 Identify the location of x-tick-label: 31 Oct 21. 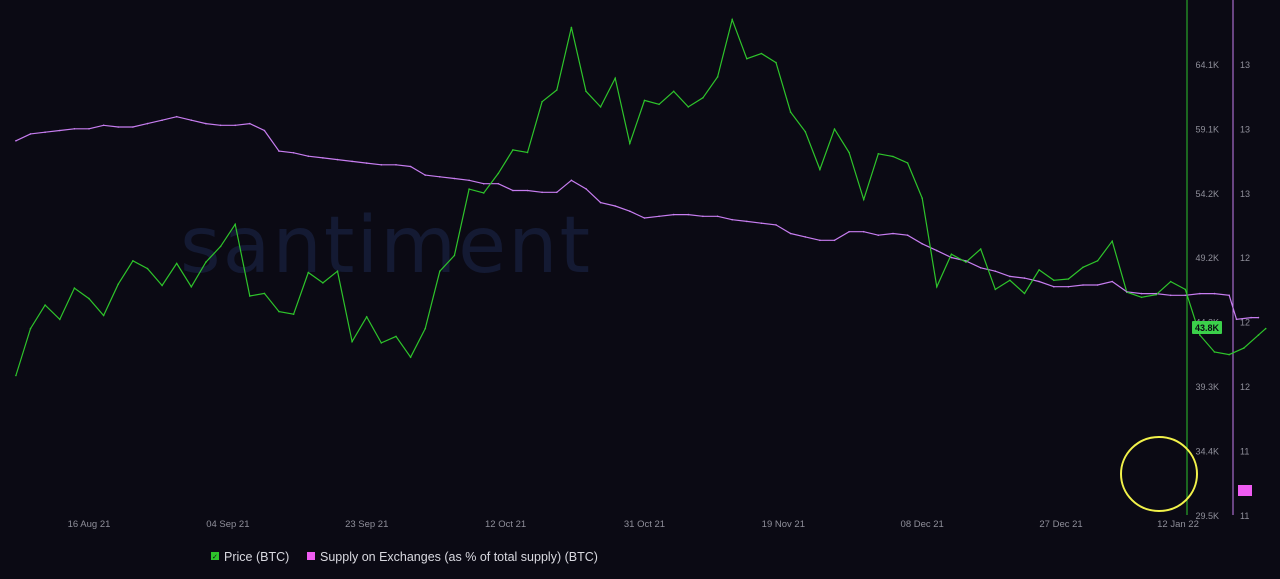
(644, 524).